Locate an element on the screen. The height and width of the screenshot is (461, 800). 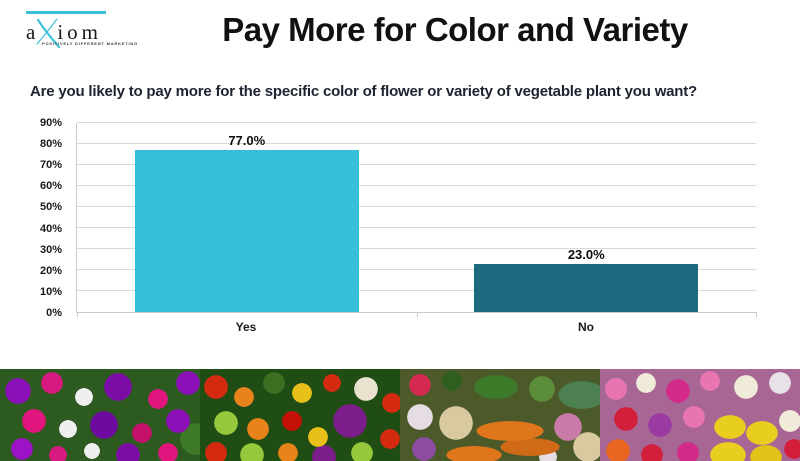
logo-wordmark: a iom is located at coordinates (81, 33).